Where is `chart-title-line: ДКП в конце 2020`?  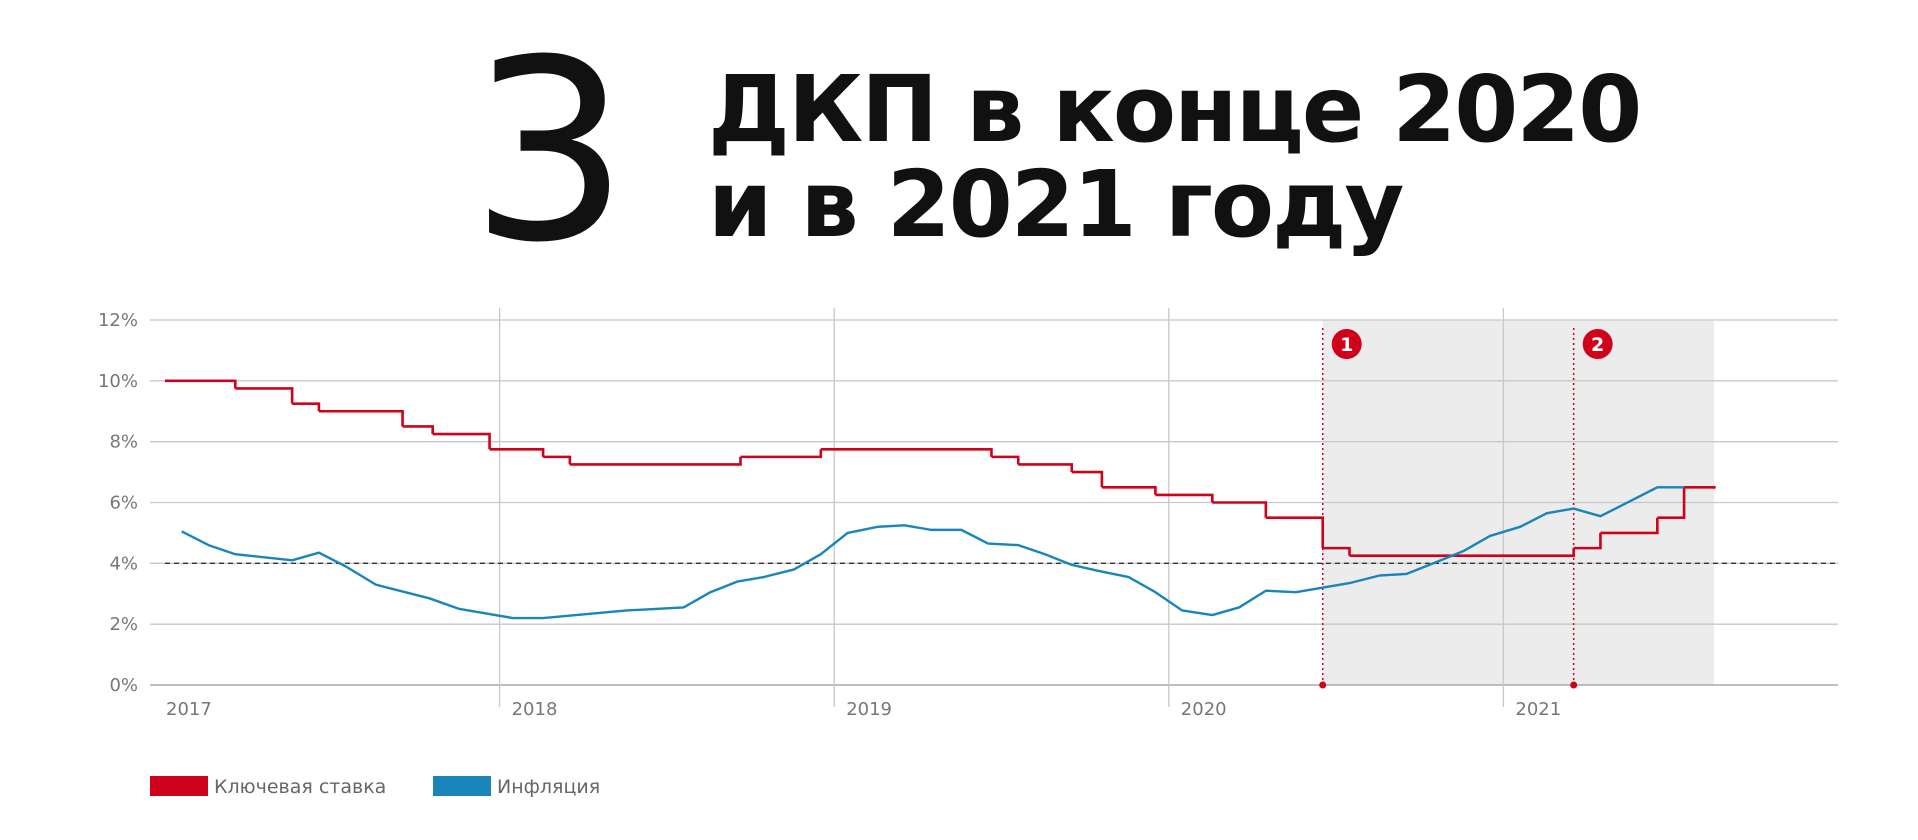 chart-title-line: ДКП в конце 2020 is located at coordinates (1174, 109).